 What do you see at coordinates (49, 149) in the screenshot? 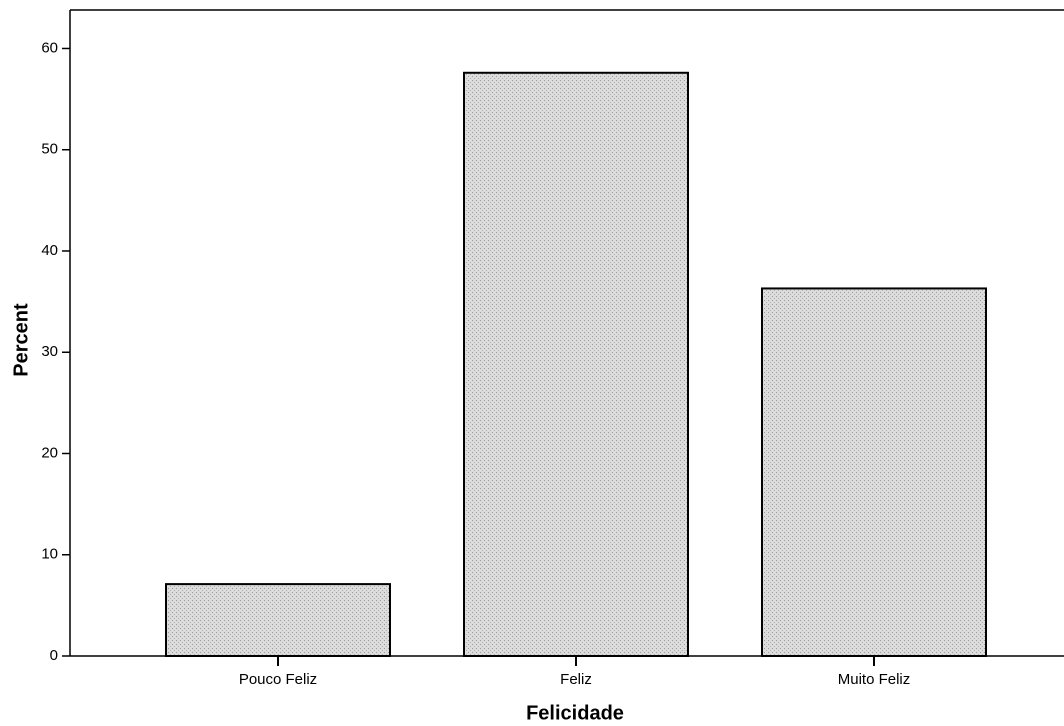
I see `y-tick-label: 50` at bounding box center [49, 149].